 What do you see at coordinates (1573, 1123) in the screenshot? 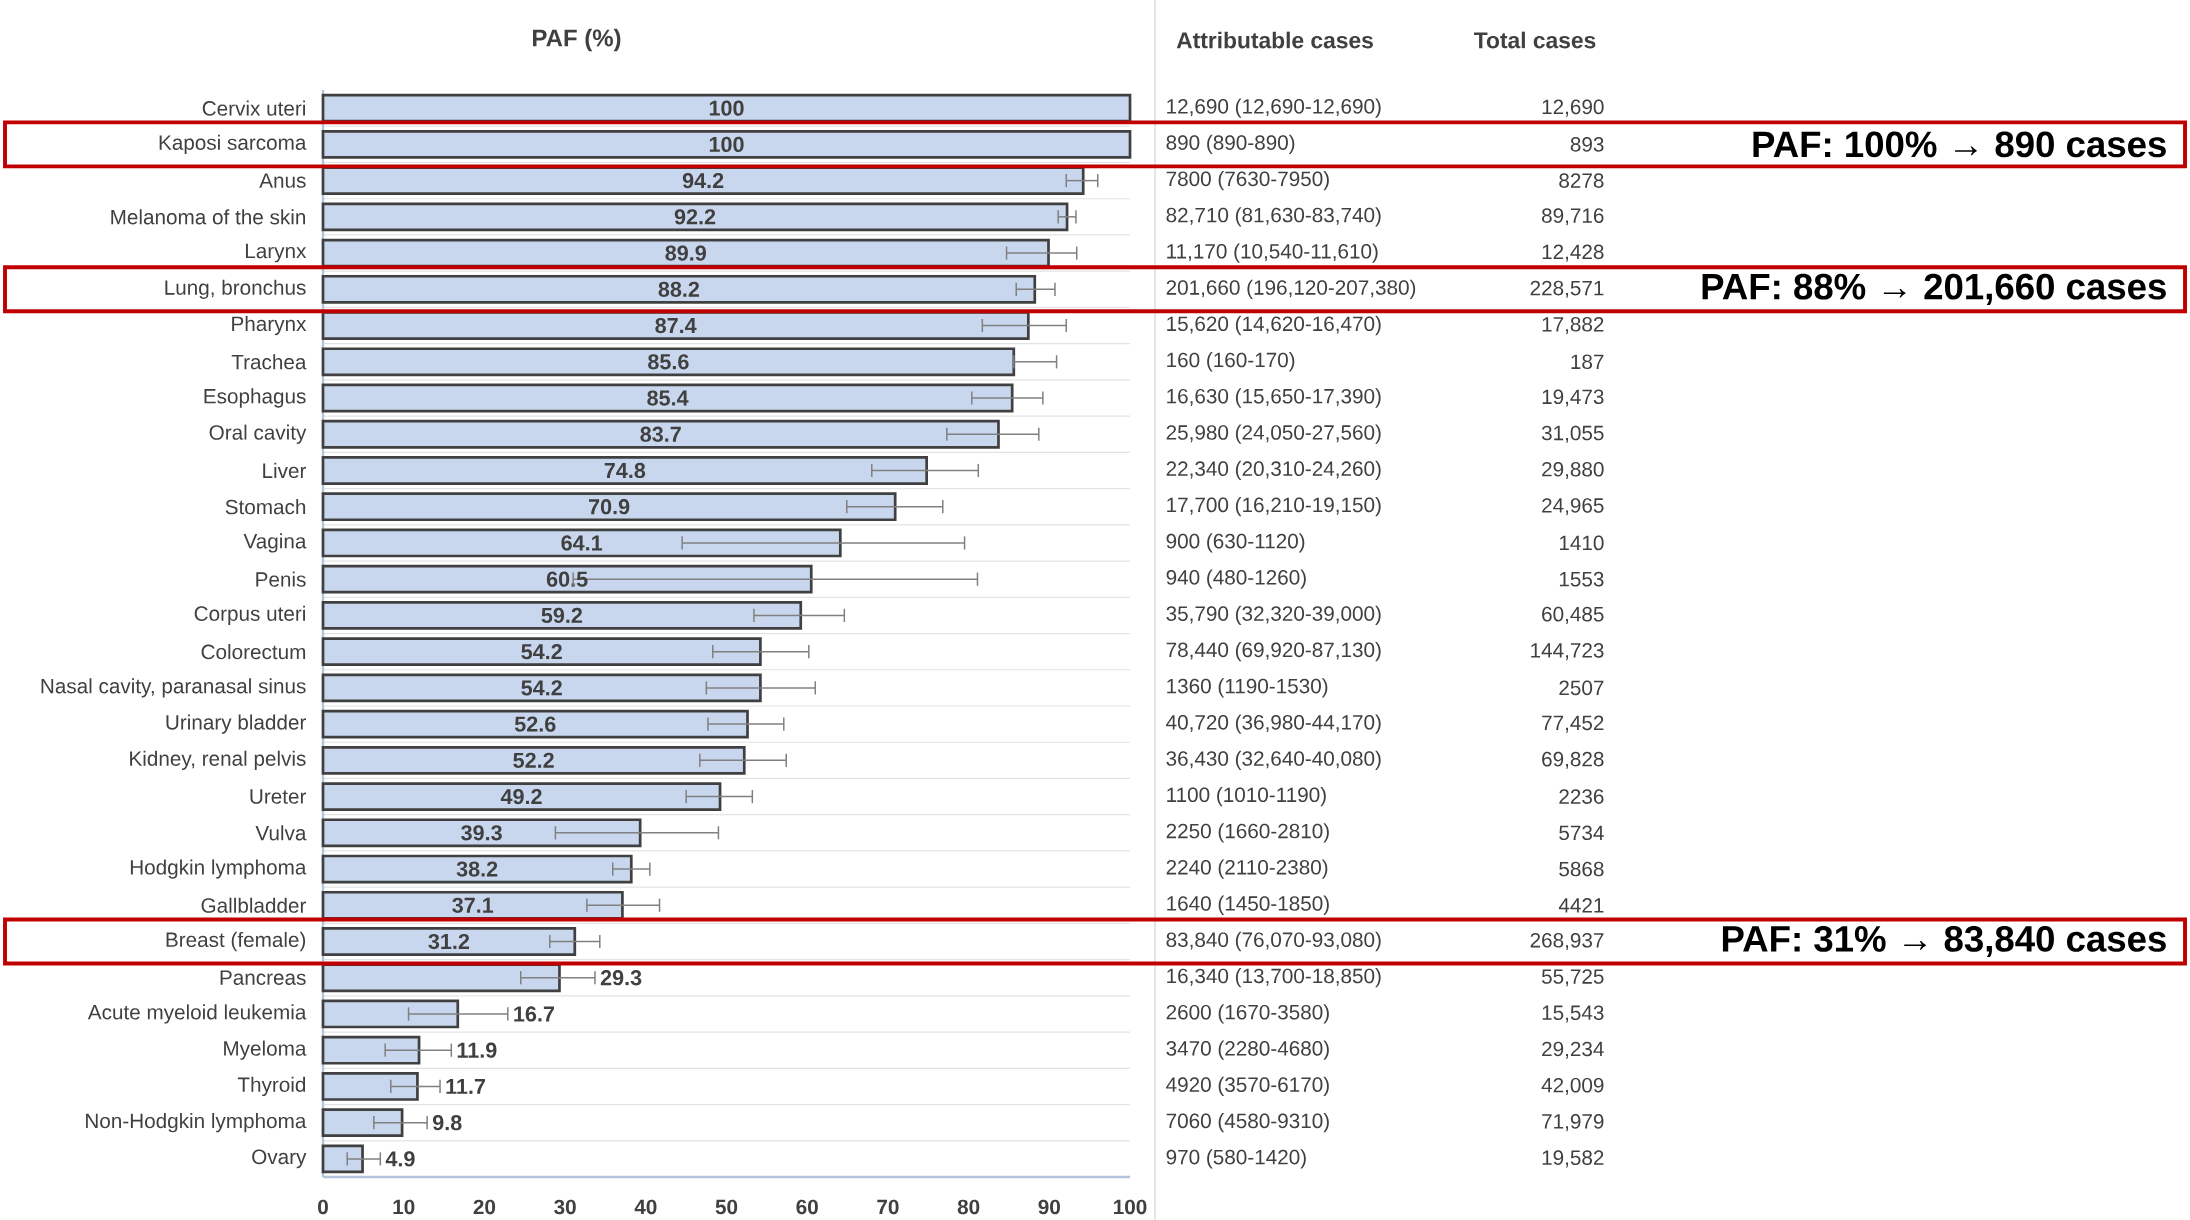
I see `text: 71,979` at bounding box center [1573, 1123].